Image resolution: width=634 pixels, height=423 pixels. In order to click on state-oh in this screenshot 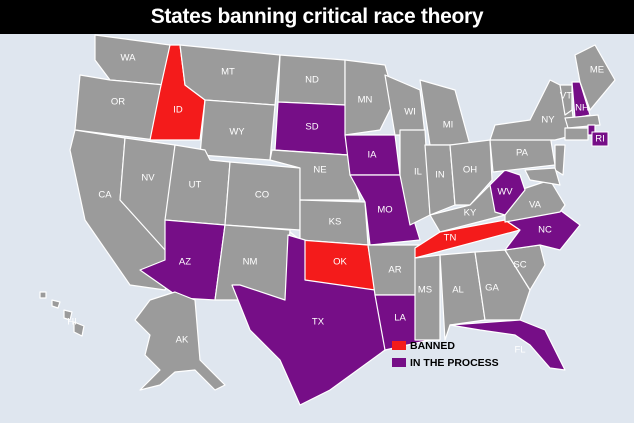, I will do `click(471, 172)`.